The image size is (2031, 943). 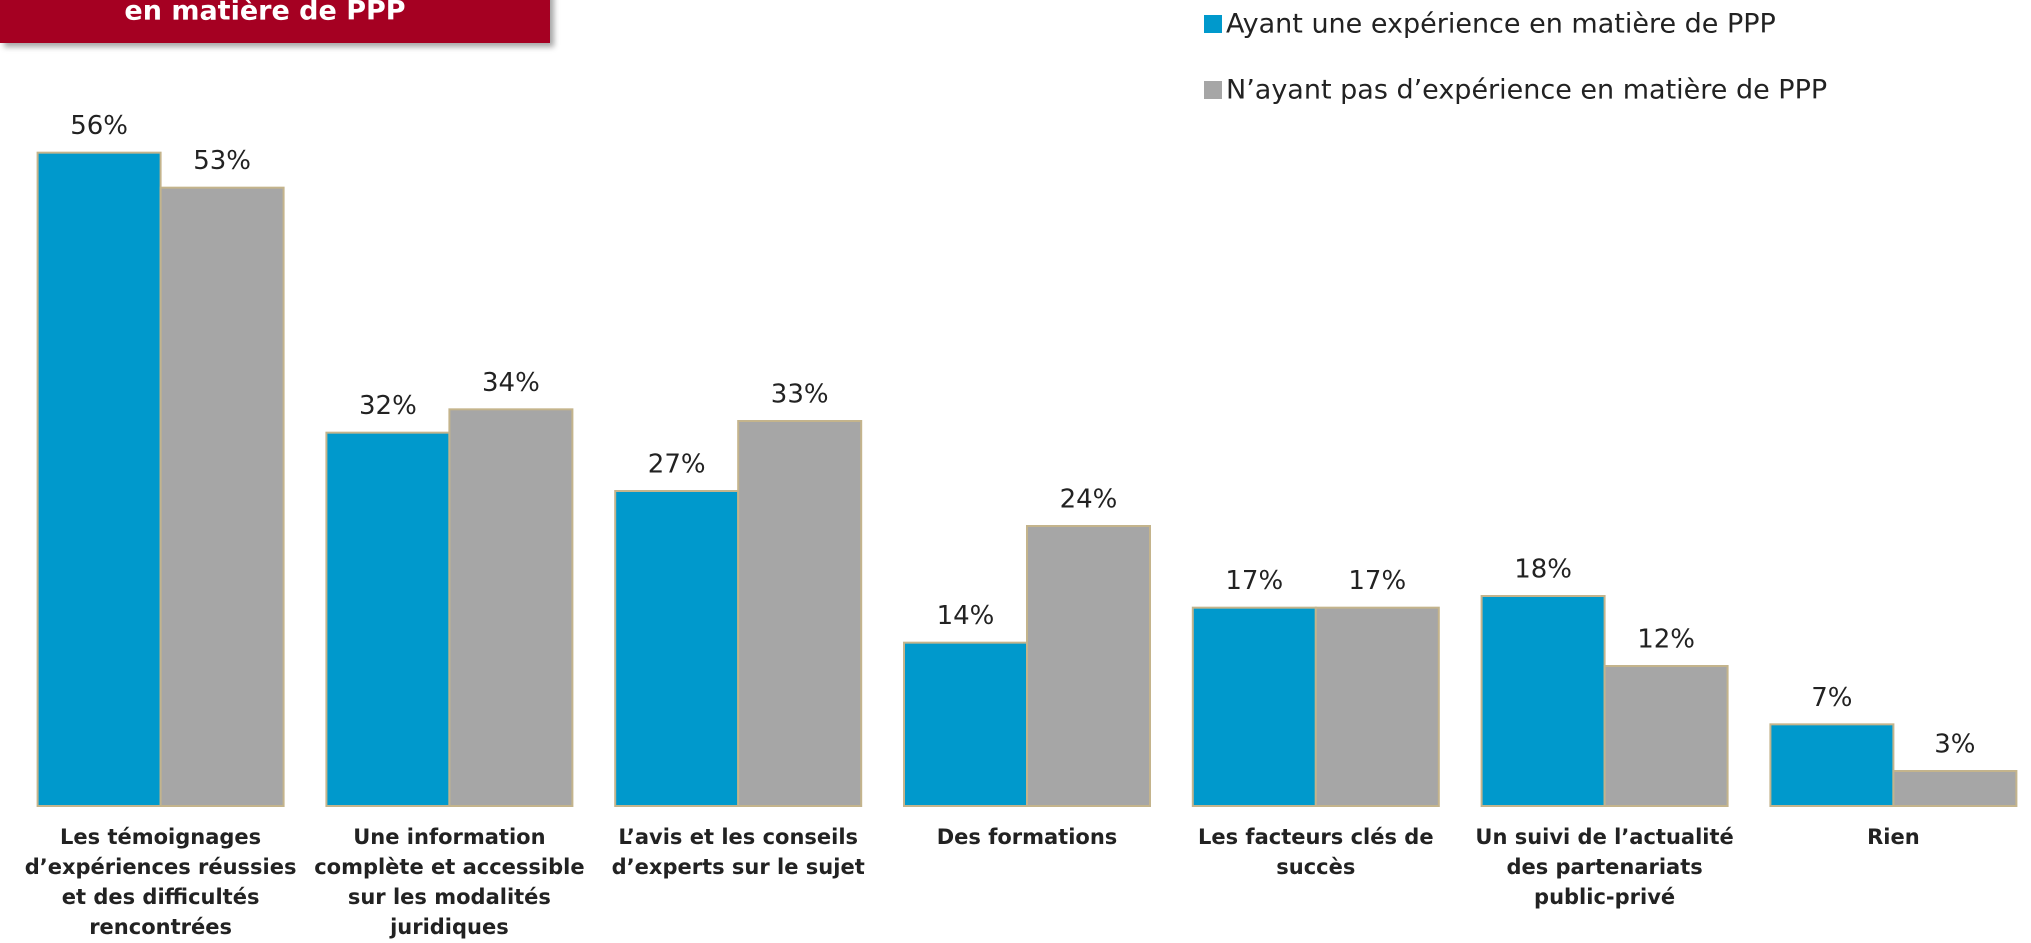 I want to click on title-banner, so click(x=275, y=21).